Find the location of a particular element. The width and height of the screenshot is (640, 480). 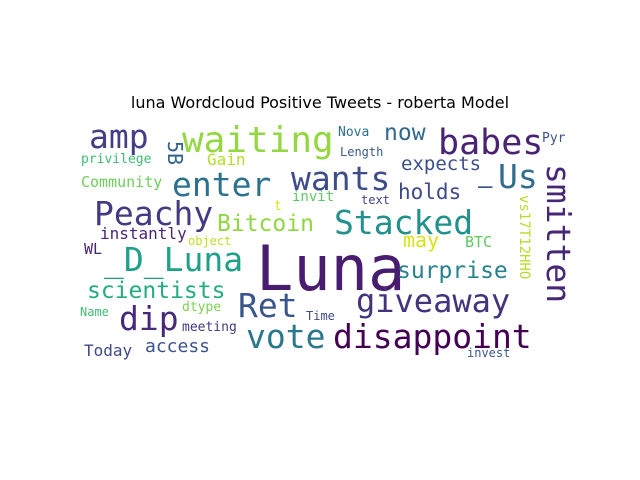

word-dash: — is located at coordinates (485, 186).